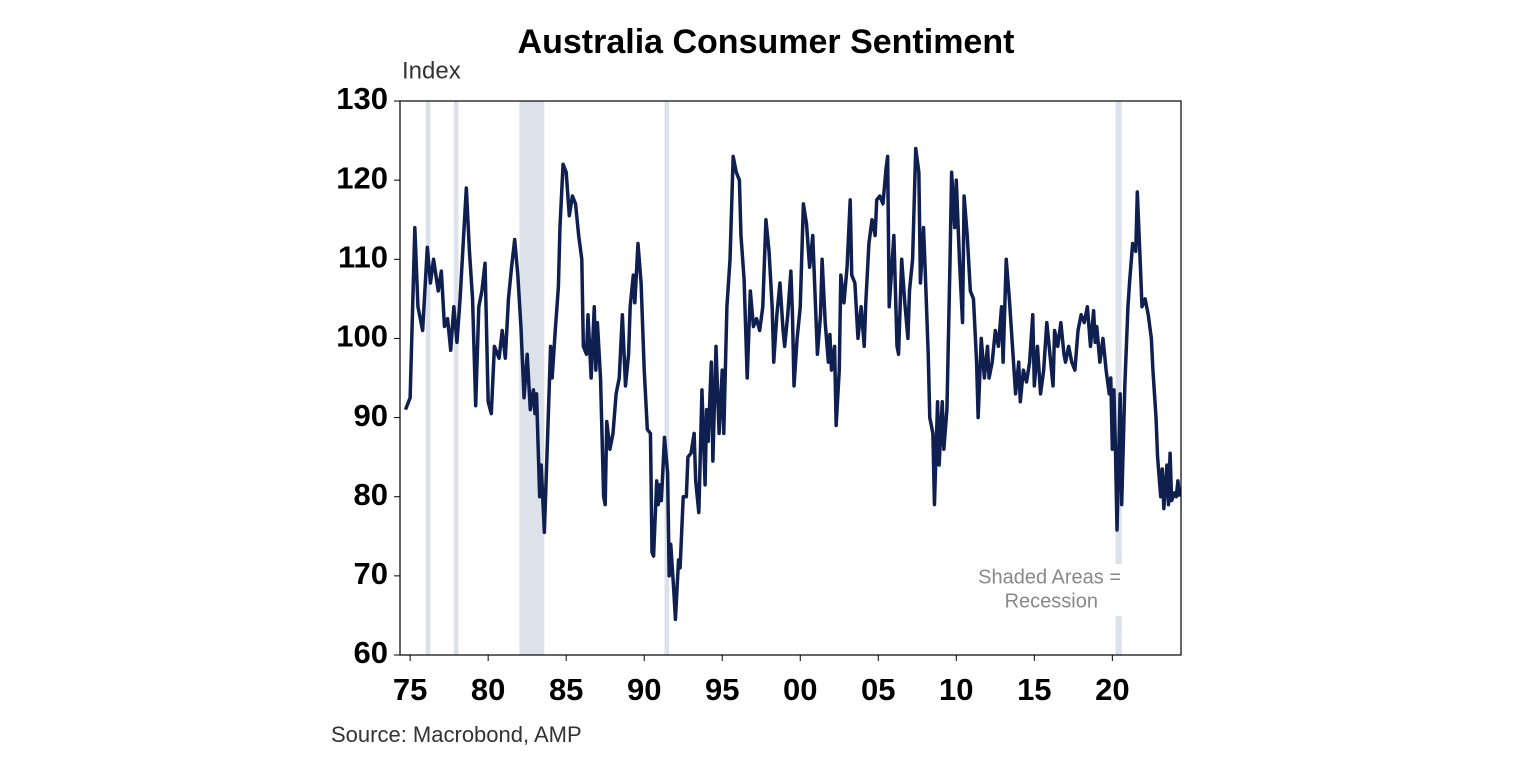 The width and height of the screenshot is (1536, 775). Describe the element at coordinates (371, 652) in the screenshot. I see `y-tick-label: 60` at that location.